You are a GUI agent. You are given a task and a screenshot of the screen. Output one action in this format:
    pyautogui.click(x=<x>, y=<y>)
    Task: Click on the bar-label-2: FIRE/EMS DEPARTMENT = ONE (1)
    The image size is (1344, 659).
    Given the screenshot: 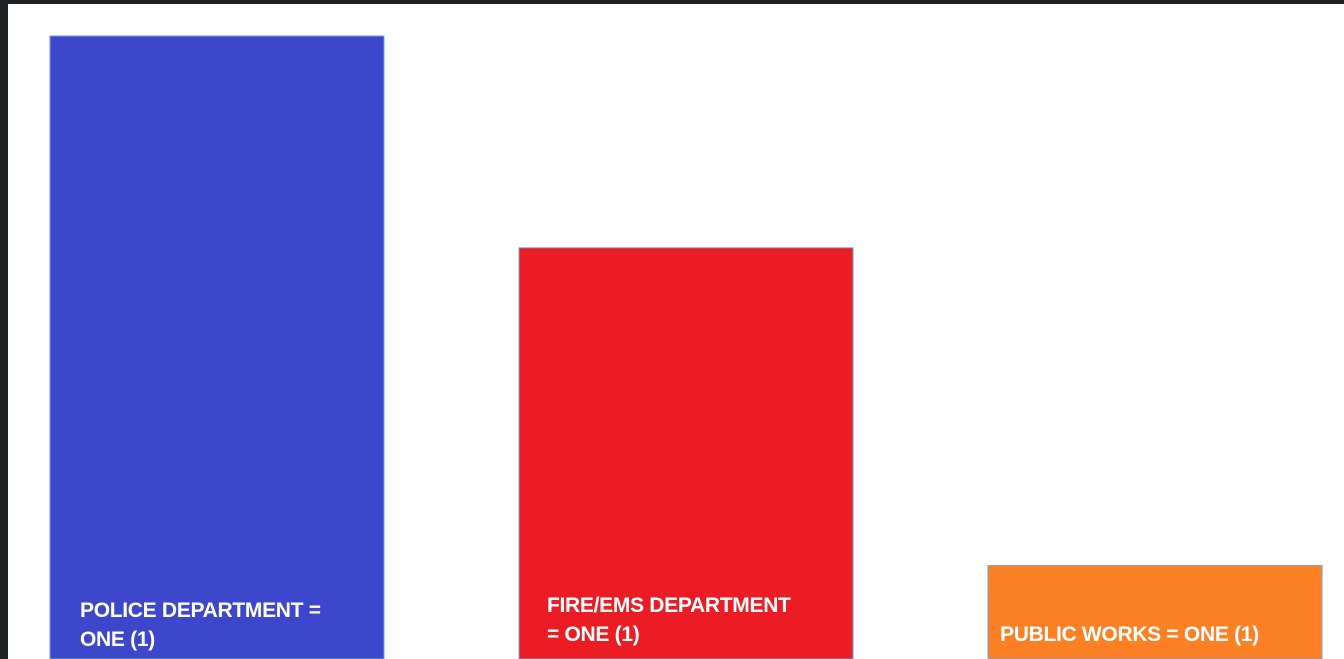 What is the action you would take?
    pyautogui.click(x=669, y=620)
    